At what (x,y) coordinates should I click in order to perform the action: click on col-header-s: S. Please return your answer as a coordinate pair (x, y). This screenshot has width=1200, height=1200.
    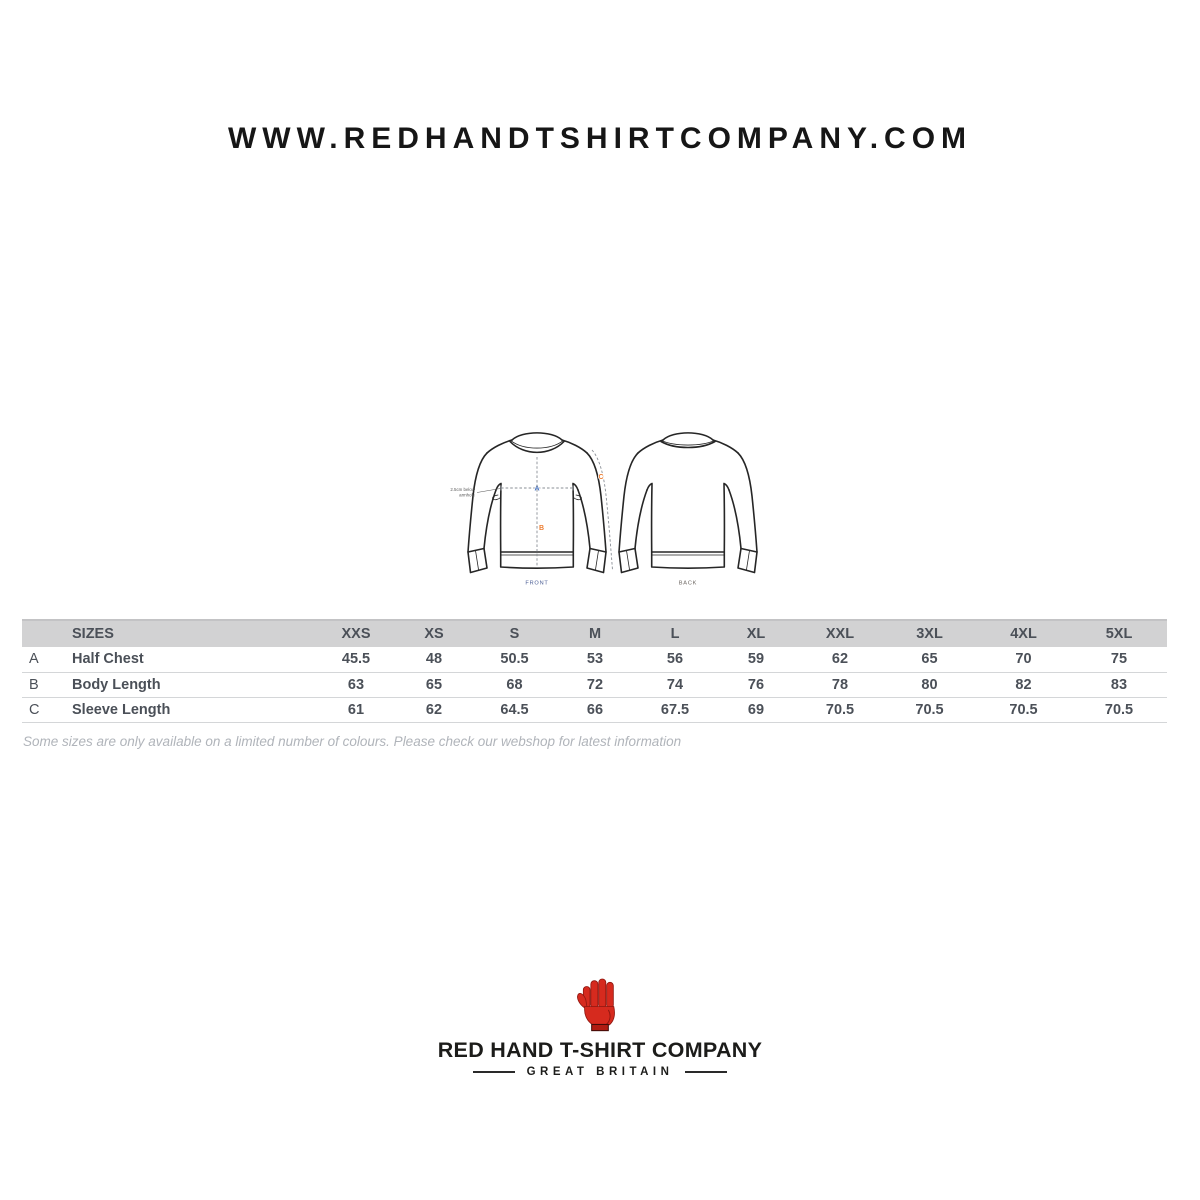
    Looking at the image, I should click on (514, 633).